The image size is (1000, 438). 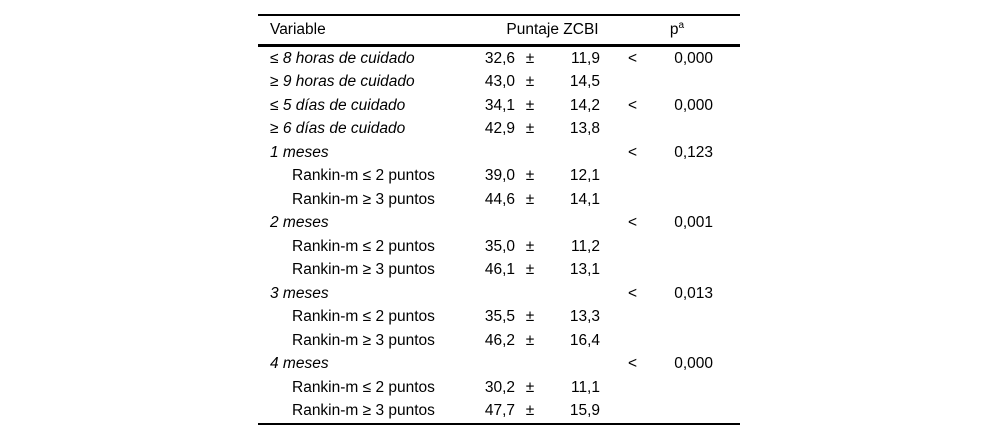 I want to click on sd-cell: 13,3, so click(x=584, y=317).